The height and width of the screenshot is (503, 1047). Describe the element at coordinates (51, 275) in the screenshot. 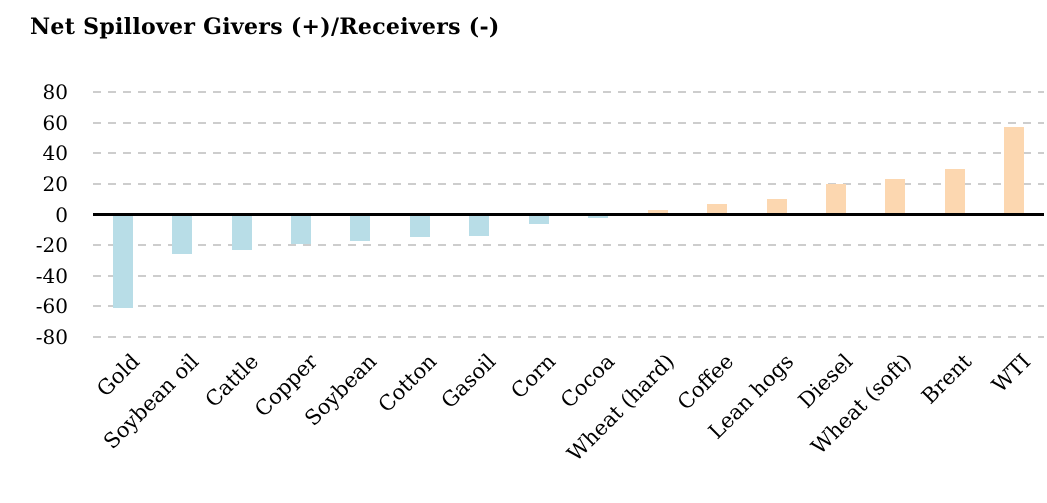

I see `y-tick-label--40: -40` at that location.